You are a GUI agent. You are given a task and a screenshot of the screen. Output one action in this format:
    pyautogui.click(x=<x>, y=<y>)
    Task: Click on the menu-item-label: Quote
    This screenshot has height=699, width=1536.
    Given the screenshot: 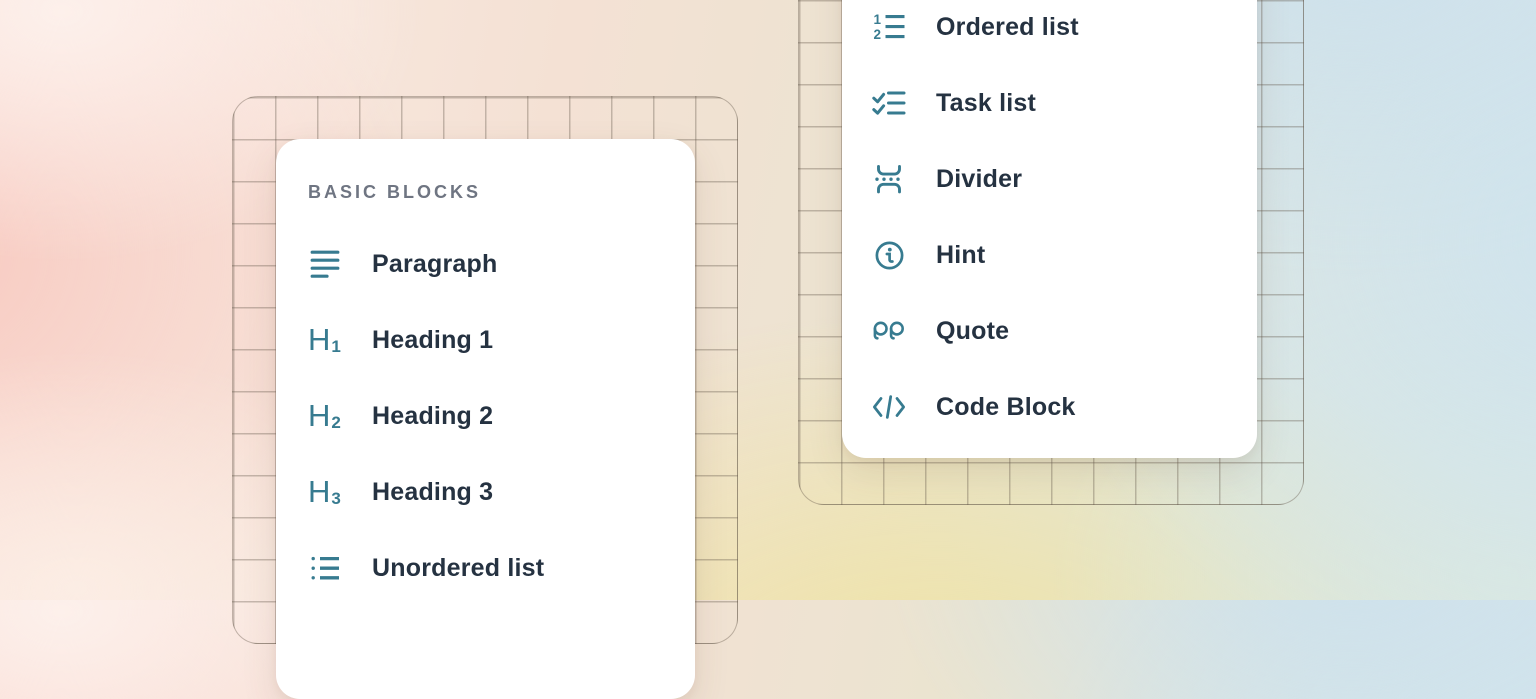 What is the action you would take?
    pyautogui.click(x=973, y=330)
    